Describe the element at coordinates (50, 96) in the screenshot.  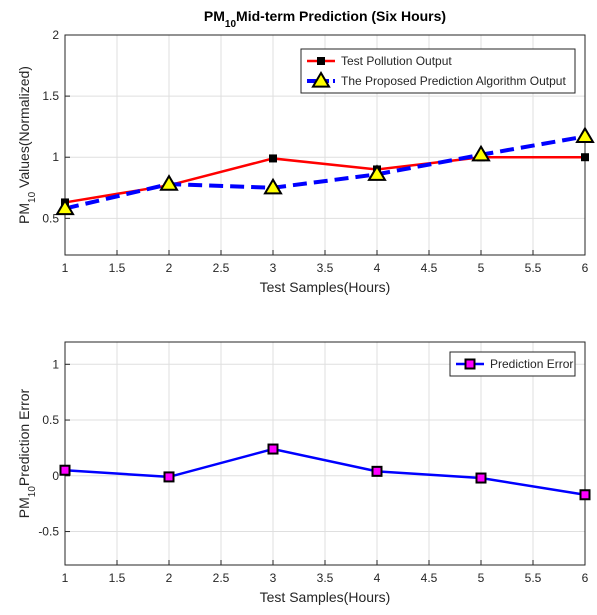
I see `y-tick-label: 1.5` at that location.